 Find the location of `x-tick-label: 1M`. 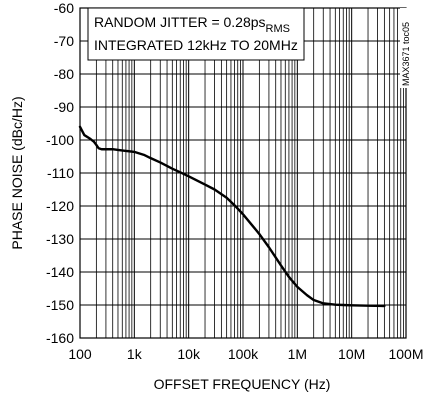

x-tick-label: 1M is located at coordinates (297, 354).